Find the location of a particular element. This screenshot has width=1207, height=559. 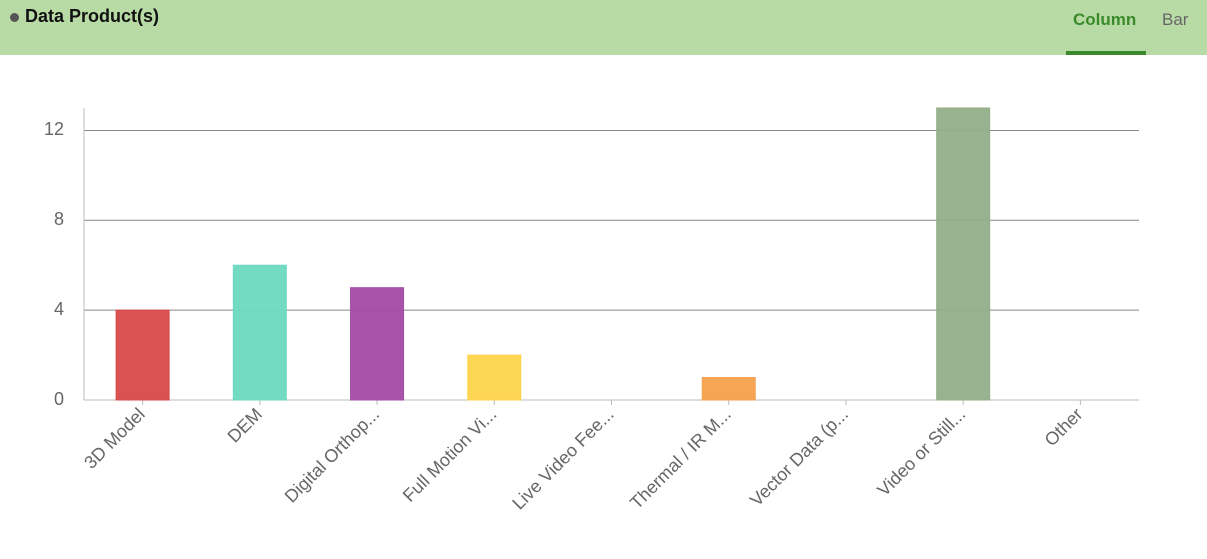

x-tick-label: 3D Model is located at coordinates (114, 438).